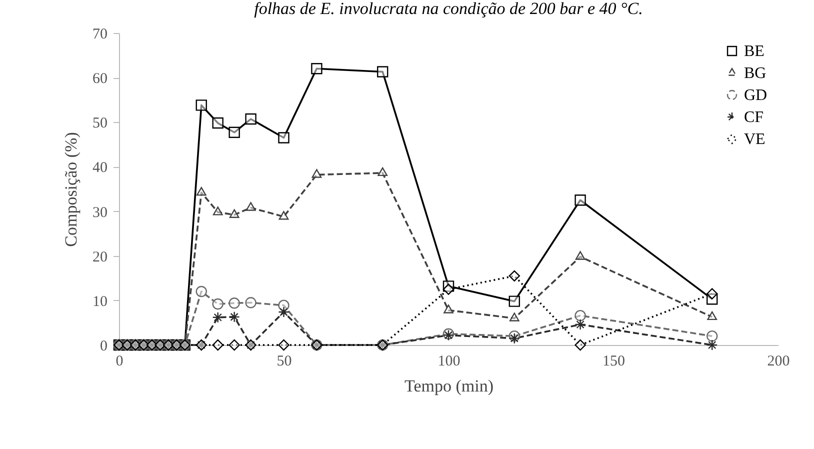 The width and height of the screenshot is (814, 449). I want to click on y-tick-label: 60, so click(100, 79).